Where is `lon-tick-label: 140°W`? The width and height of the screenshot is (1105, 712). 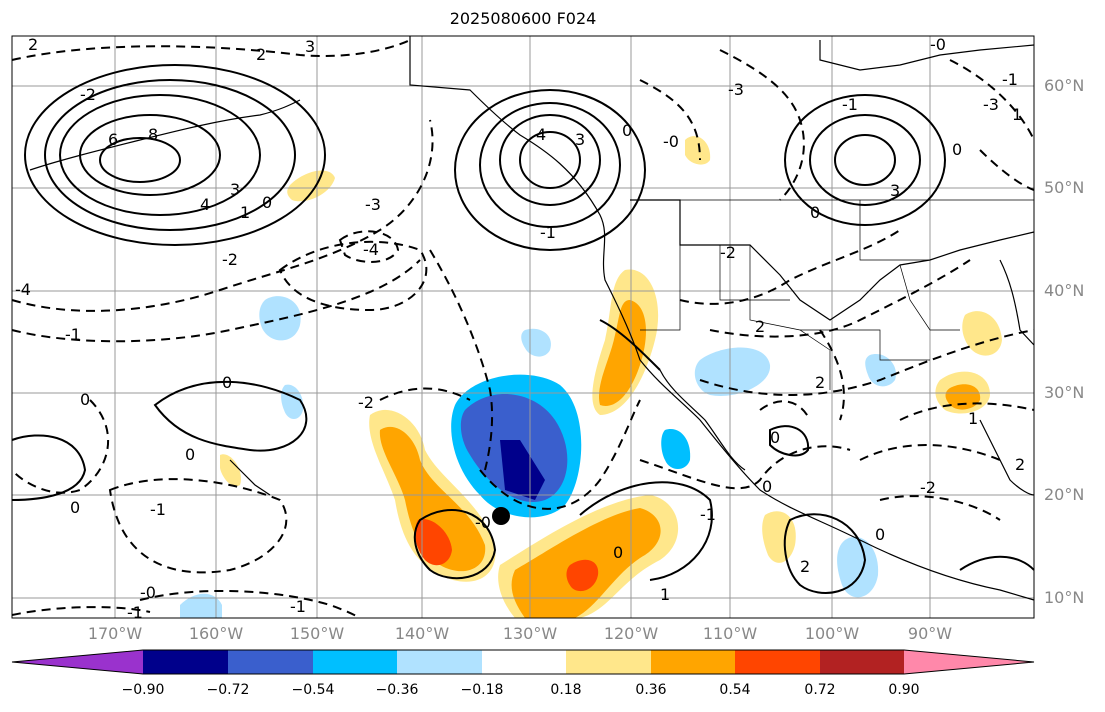
lon-tick-label: 140°W is located at coordinates (422, 633).